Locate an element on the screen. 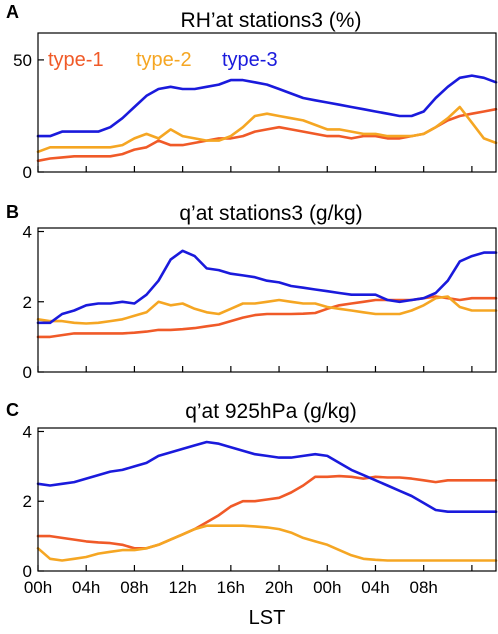 This screenshot has height=634, width=498. panel-letter: C is located at coordinates (12, 410).